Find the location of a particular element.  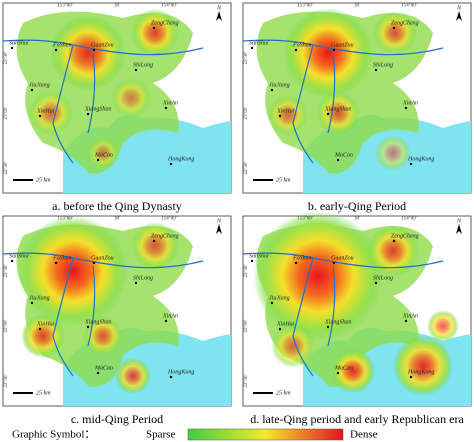

place-label: JiuJiang is located at coordinates (39, 85).